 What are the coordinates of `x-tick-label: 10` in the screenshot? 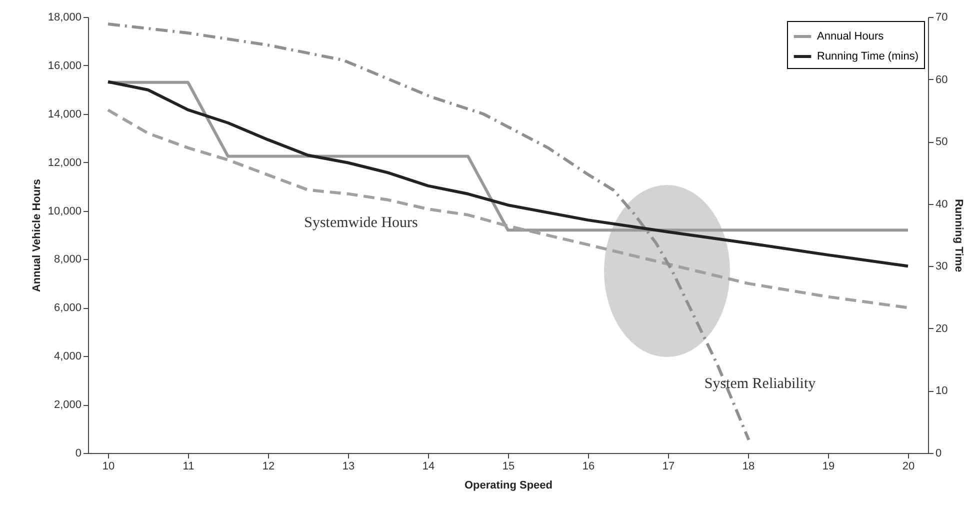 It's located at (108, 466).